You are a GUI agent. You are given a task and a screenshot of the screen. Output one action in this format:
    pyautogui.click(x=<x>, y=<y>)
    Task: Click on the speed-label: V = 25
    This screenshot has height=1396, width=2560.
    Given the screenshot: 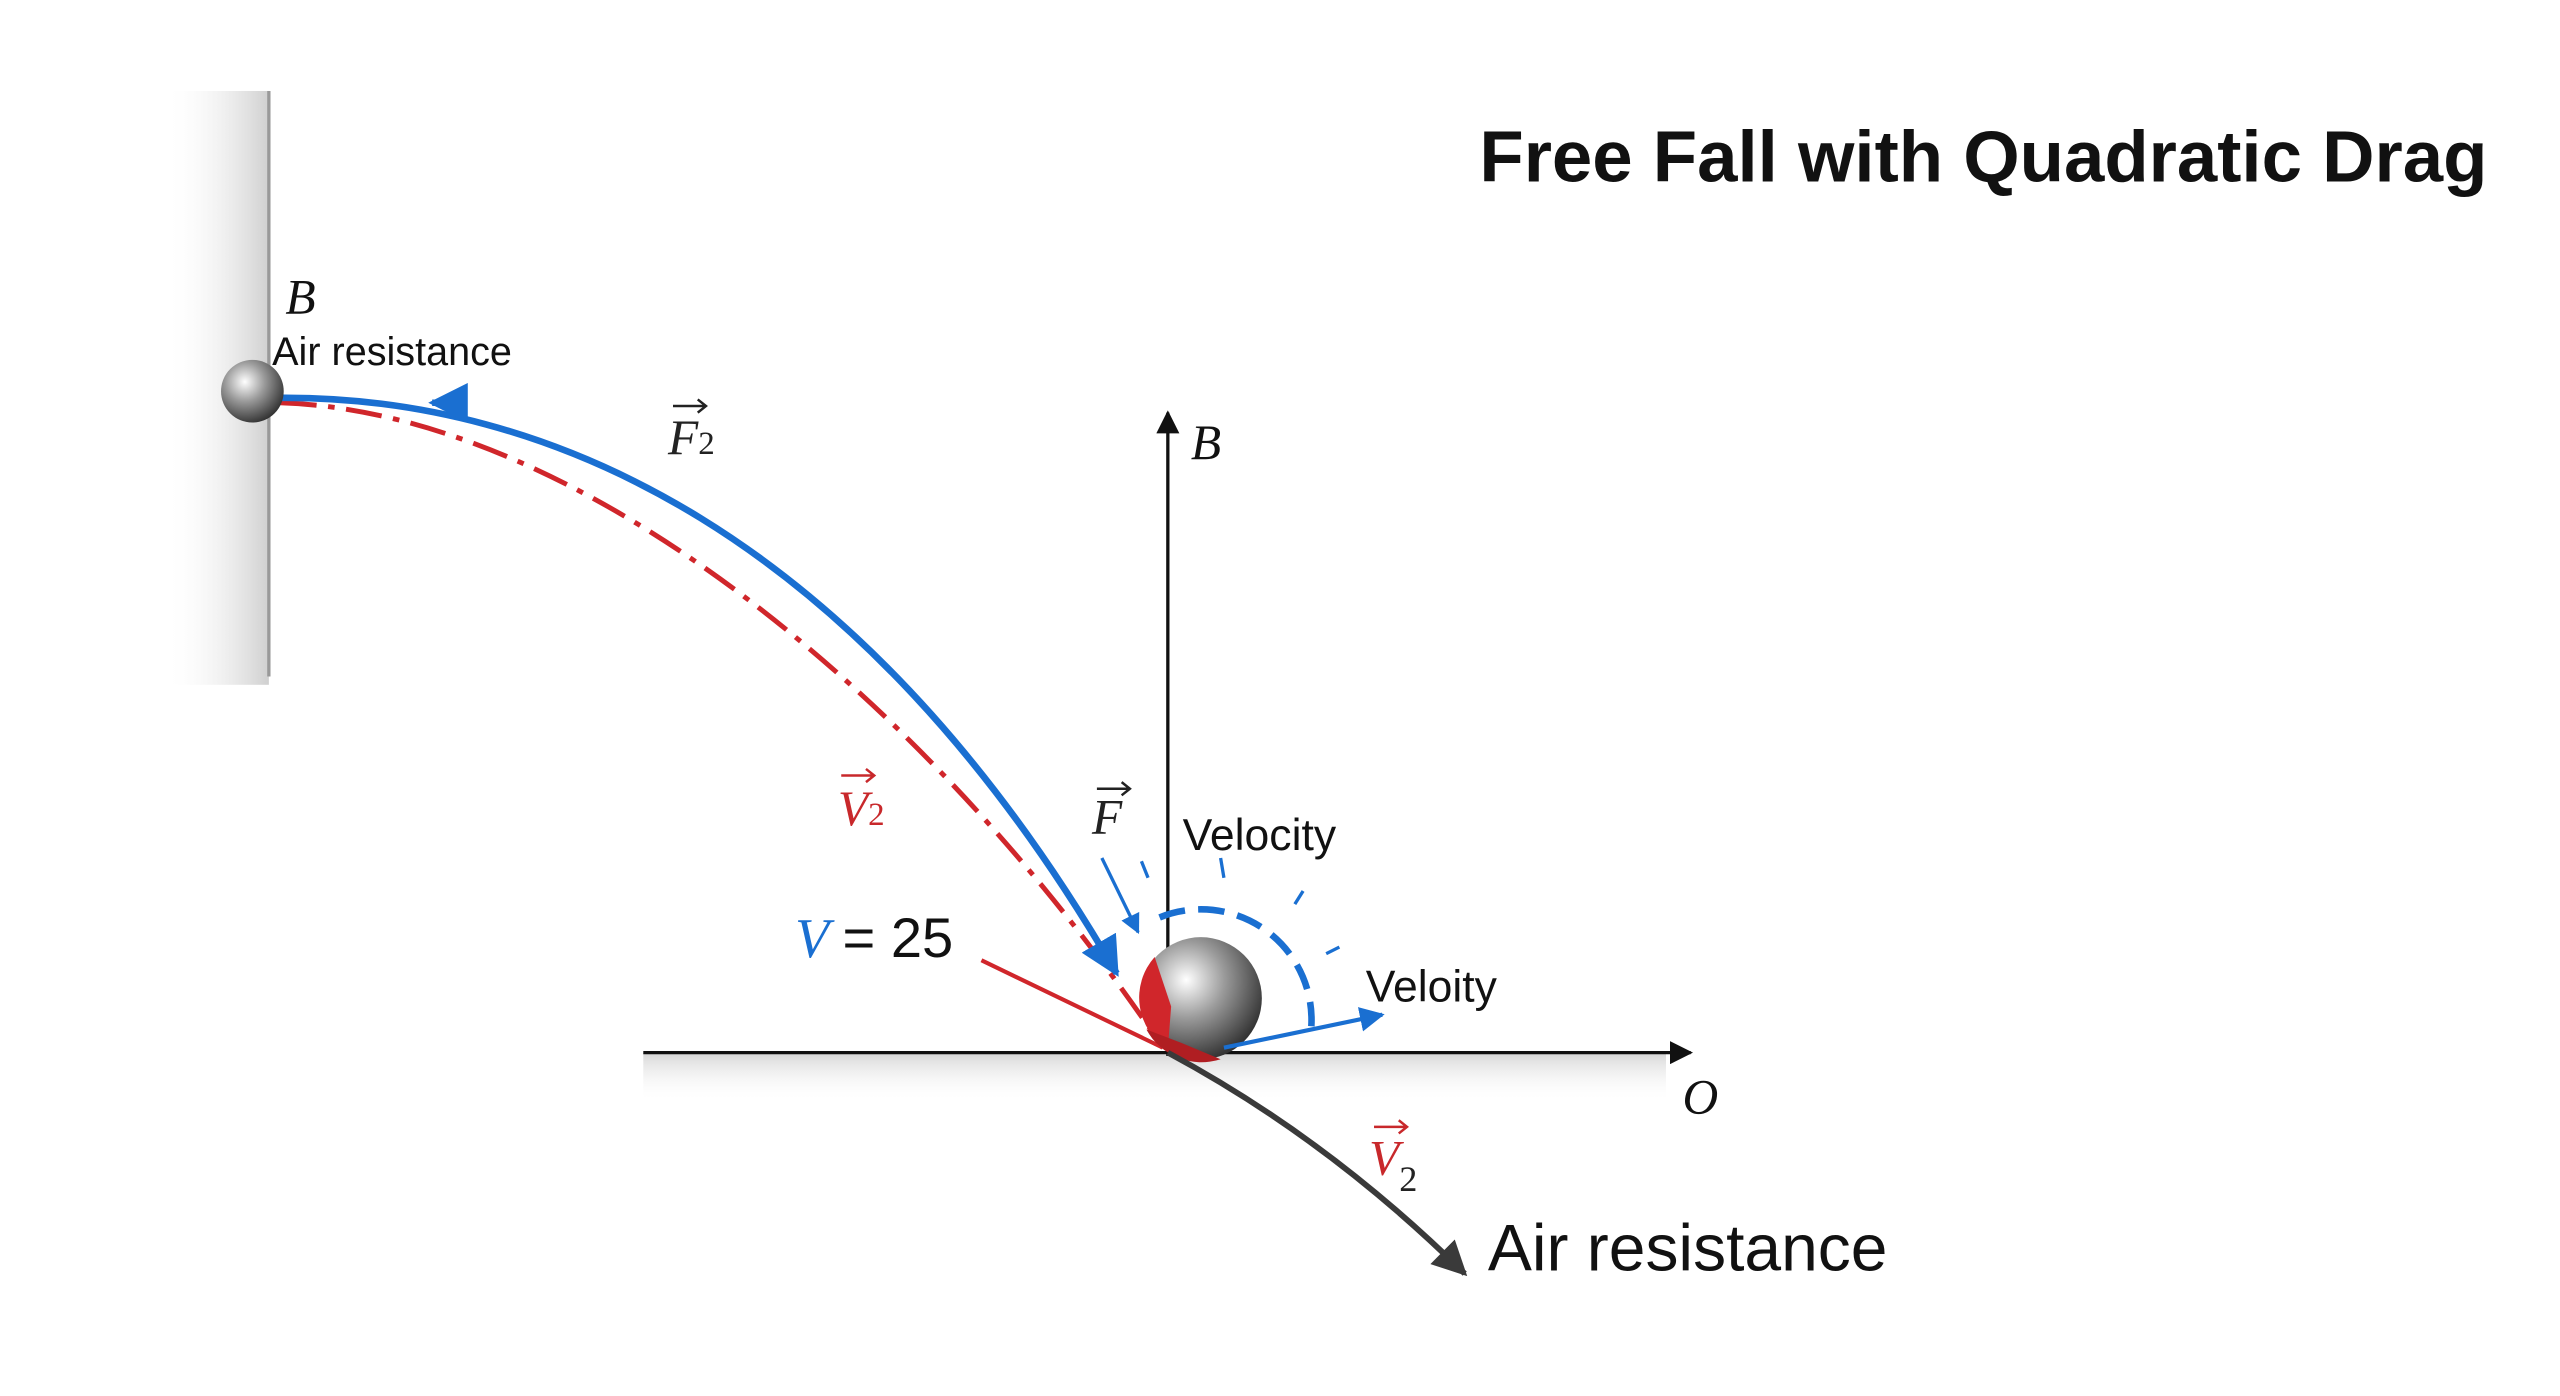 What is the action you would take?
    pyautogui.click(x=874, y=938)
    